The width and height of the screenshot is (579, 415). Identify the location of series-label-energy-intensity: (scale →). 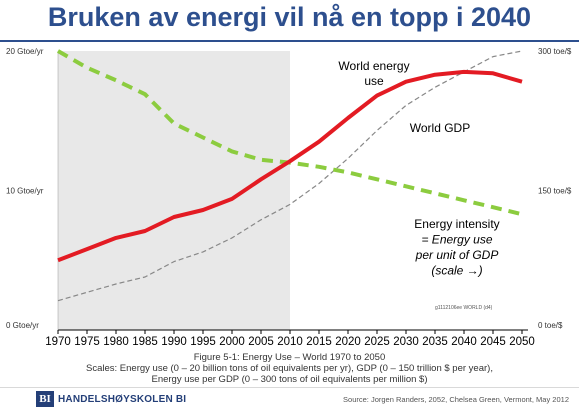
(456, 271).